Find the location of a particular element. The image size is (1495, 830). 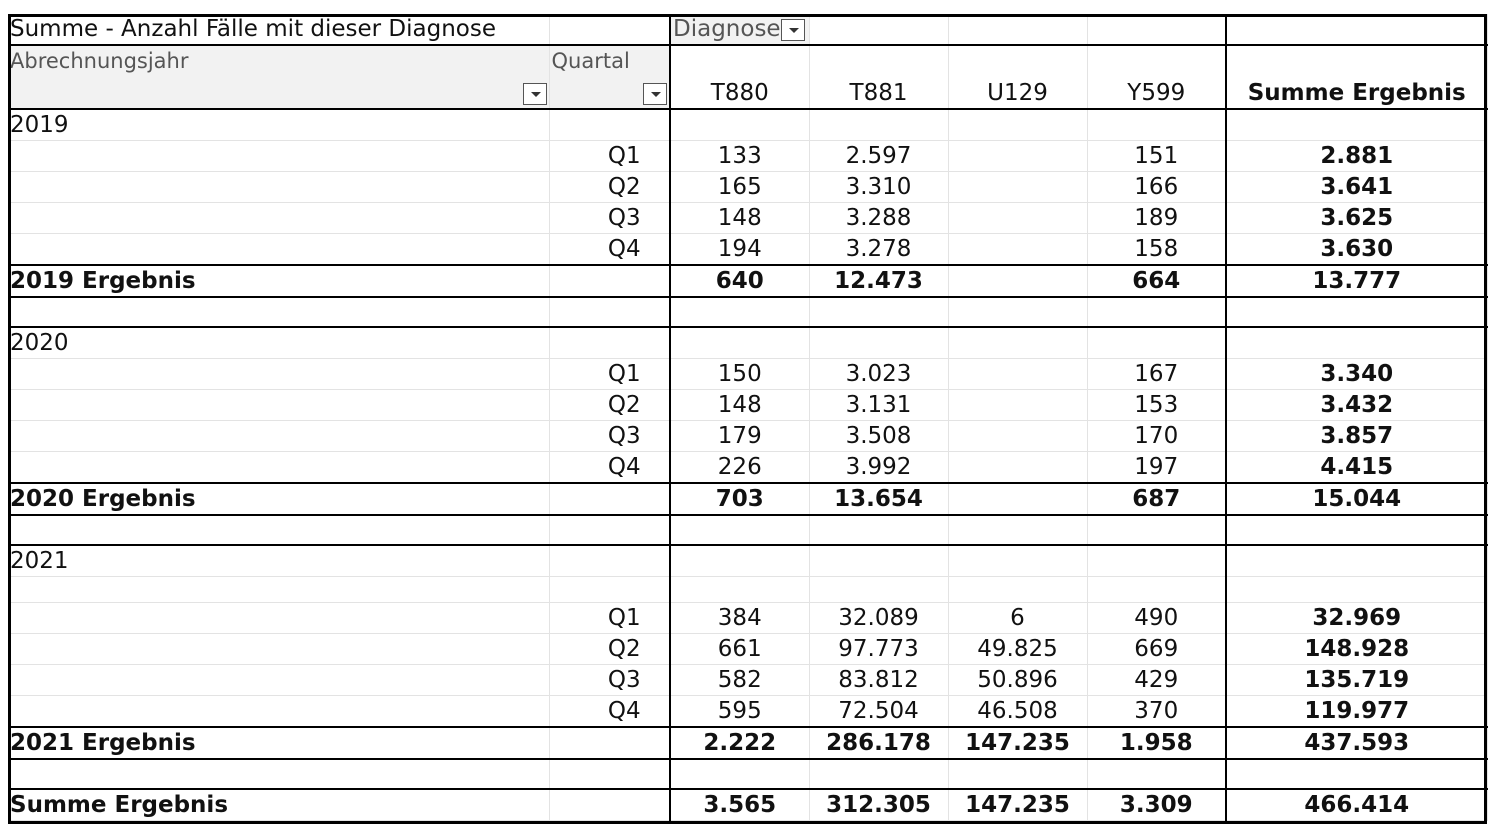

subtotal-cell: 147.235 is located at coordinates (1018, 743).